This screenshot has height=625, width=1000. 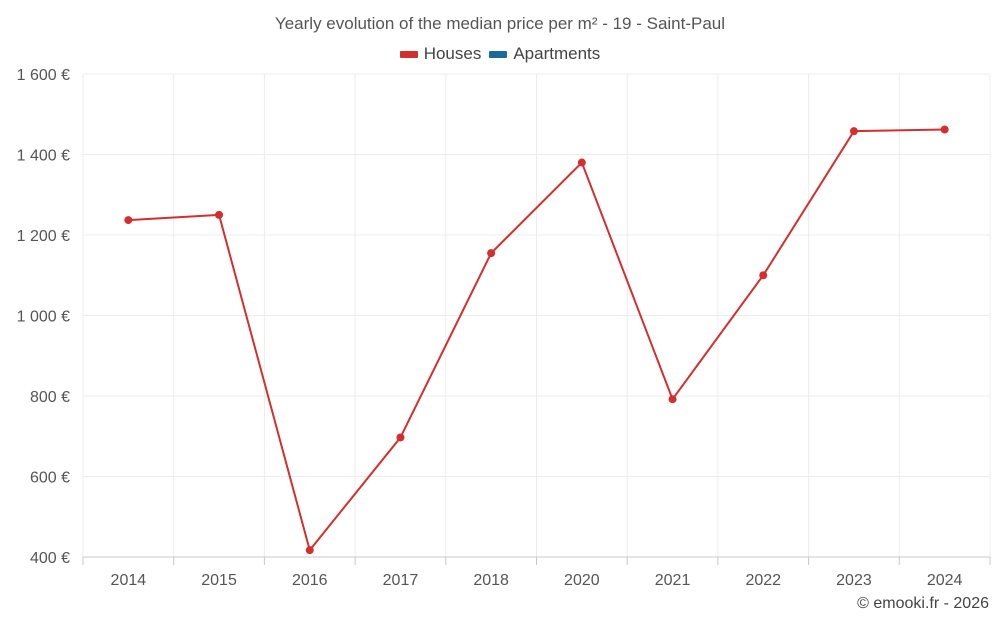 I want to click on legend-item-apartments: Apartments, so click(x=544, y=54).